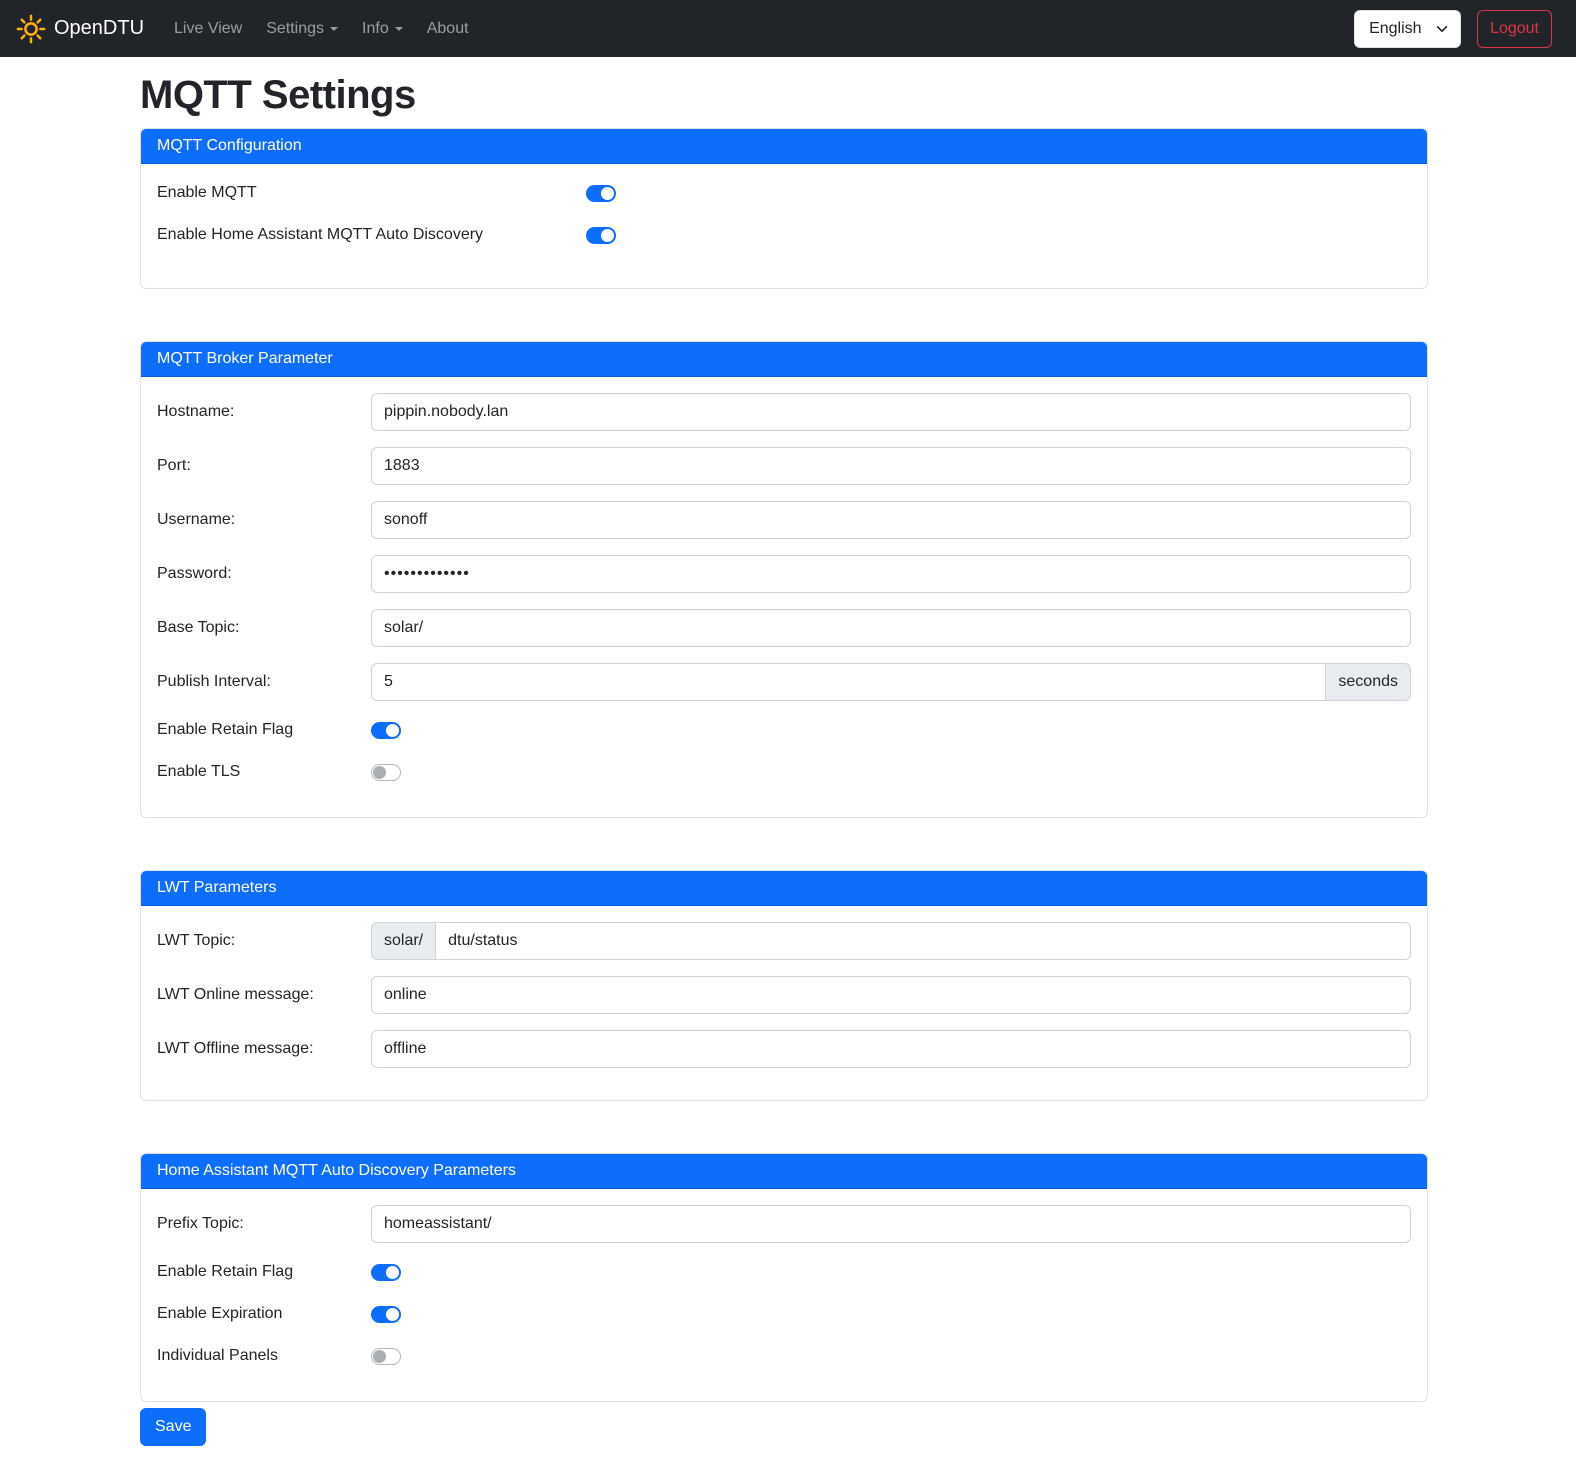 This screenshot has height=1460, width=1576. I want to click on individual-panels-label: Individual Panels, so click(217, 1355).